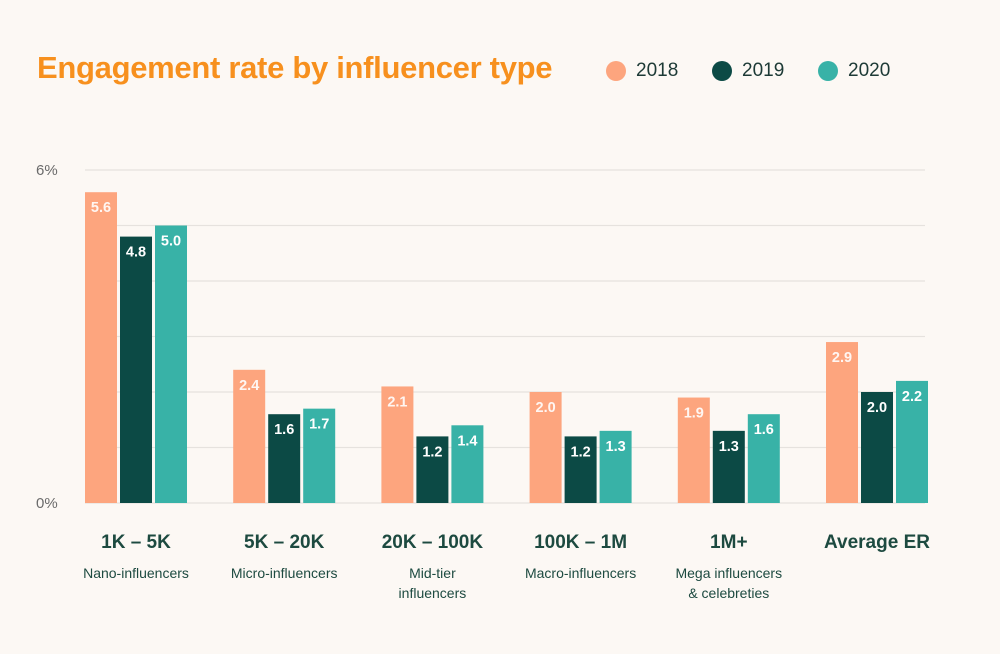  I want to click on data-label: 2.4, so click(249, 386).